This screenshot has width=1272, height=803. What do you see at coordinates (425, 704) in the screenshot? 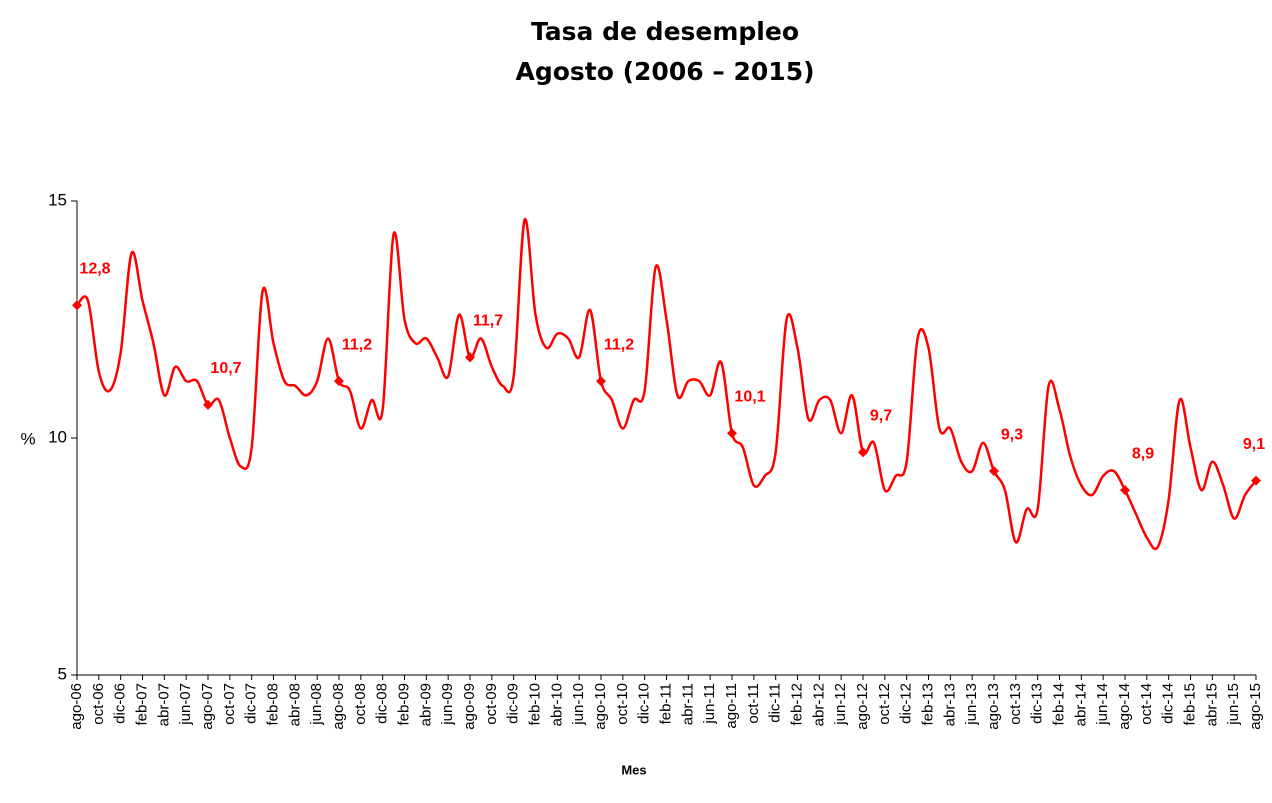
I see `x-tick-label: abr-09` at bounding box center [425, 704].